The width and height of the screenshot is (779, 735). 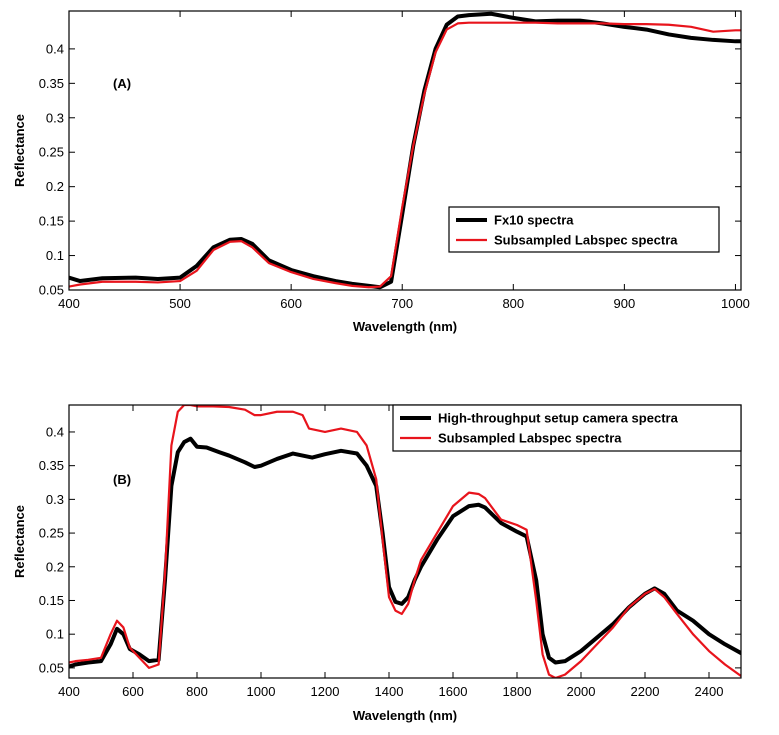 I want to click on x-tick-label: 2000, so click(x=581, y=691).